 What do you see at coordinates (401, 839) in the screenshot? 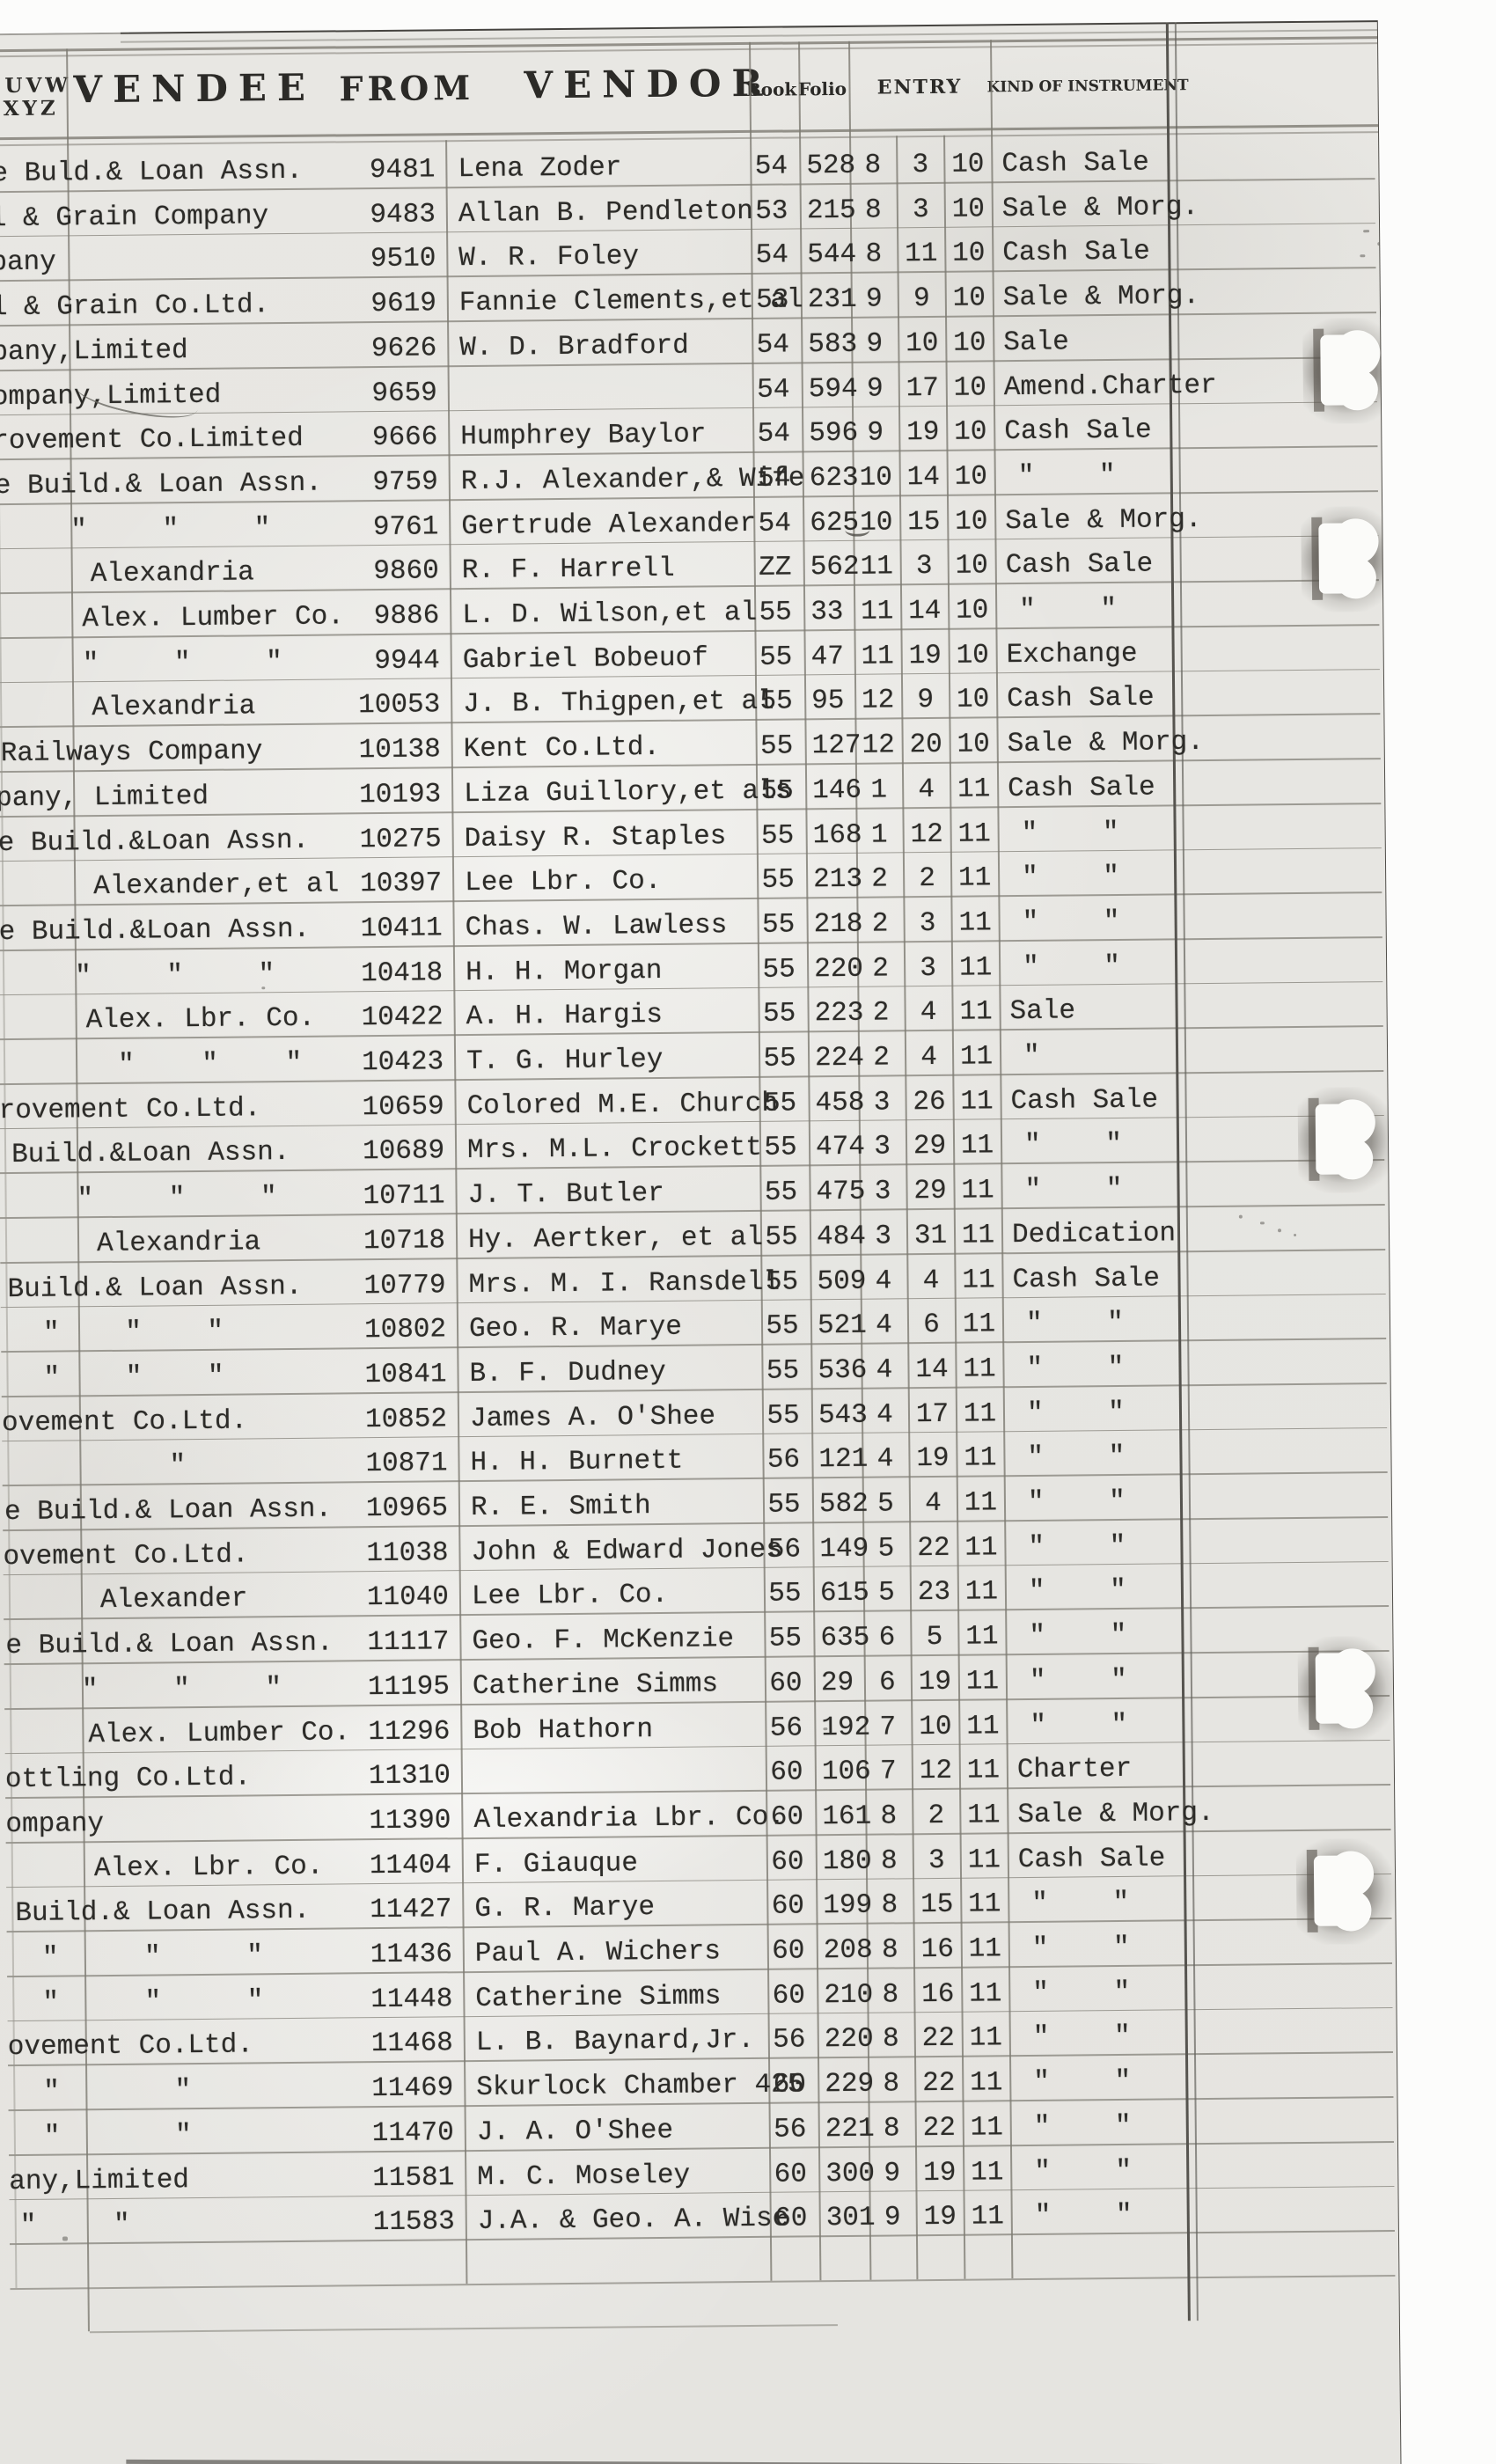
I see `from-number-cell: 10275` at bounding box center [401, 839].